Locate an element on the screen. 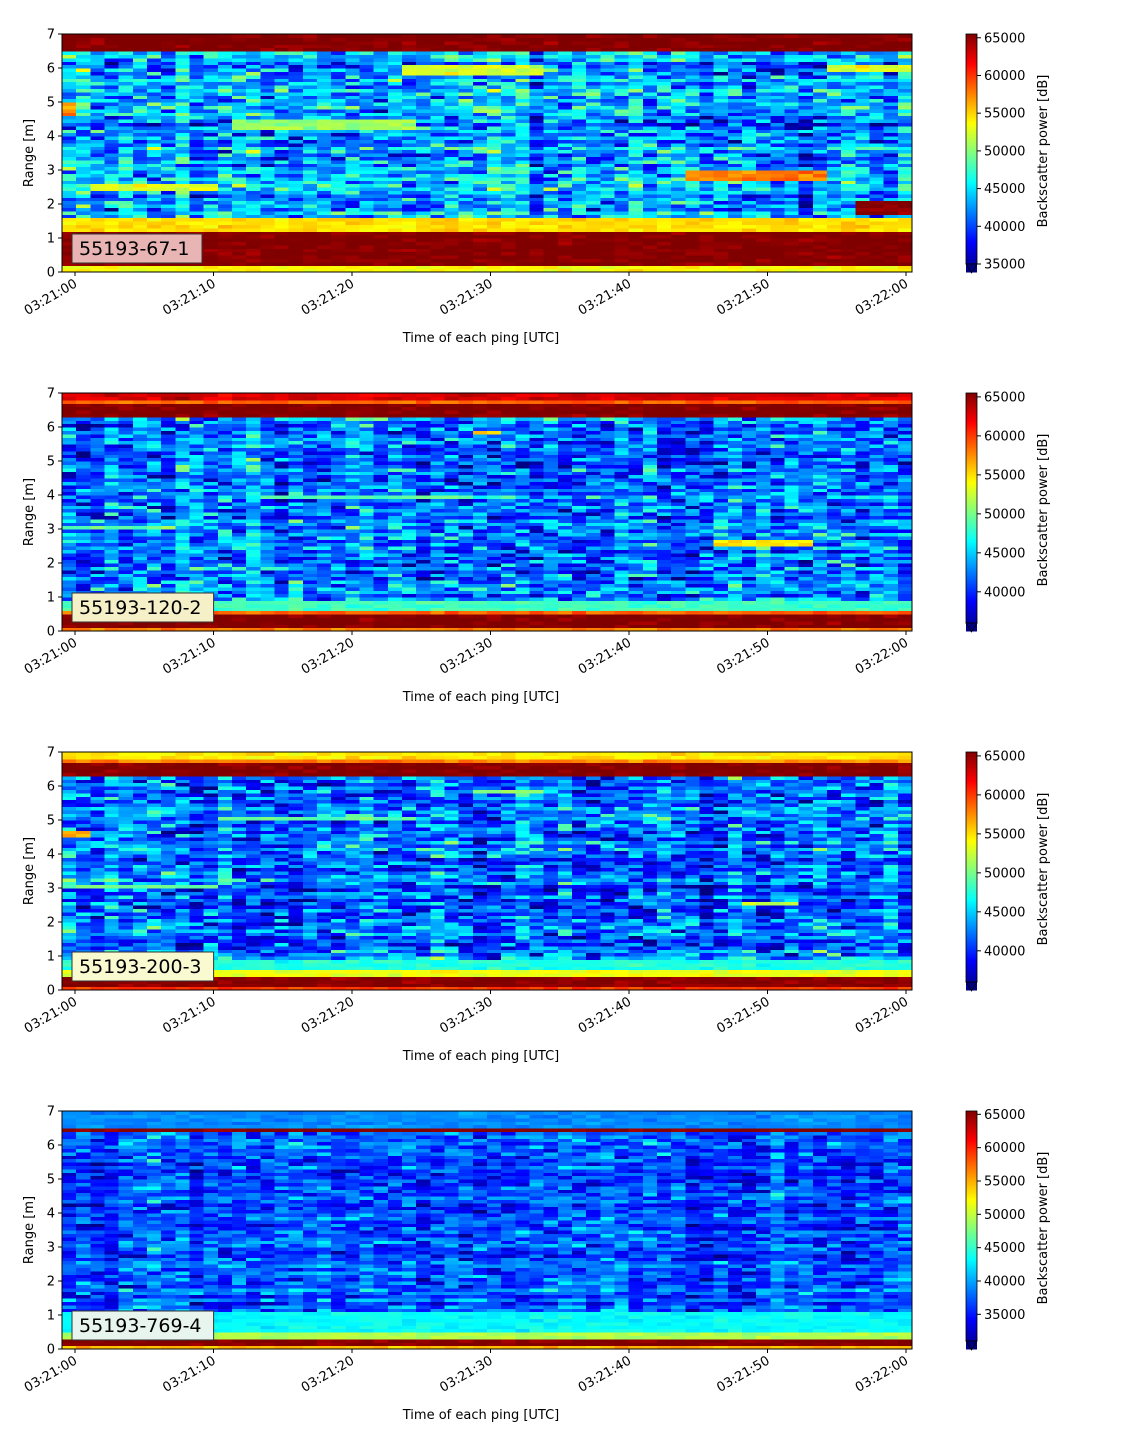 This screenshot has width=1140, height=1436. colorbar is located at coordinates (971, 153).